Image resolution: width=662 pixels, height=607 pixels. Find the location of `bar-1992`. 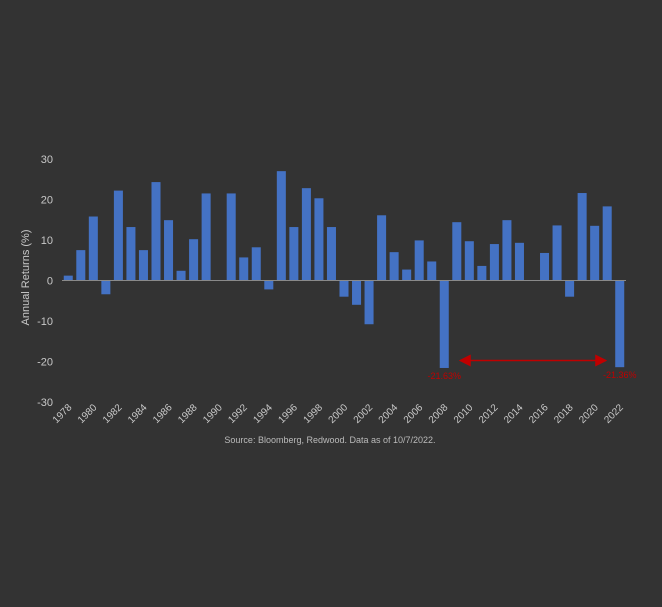

bar-1992 is located at coordinates (244, 269).